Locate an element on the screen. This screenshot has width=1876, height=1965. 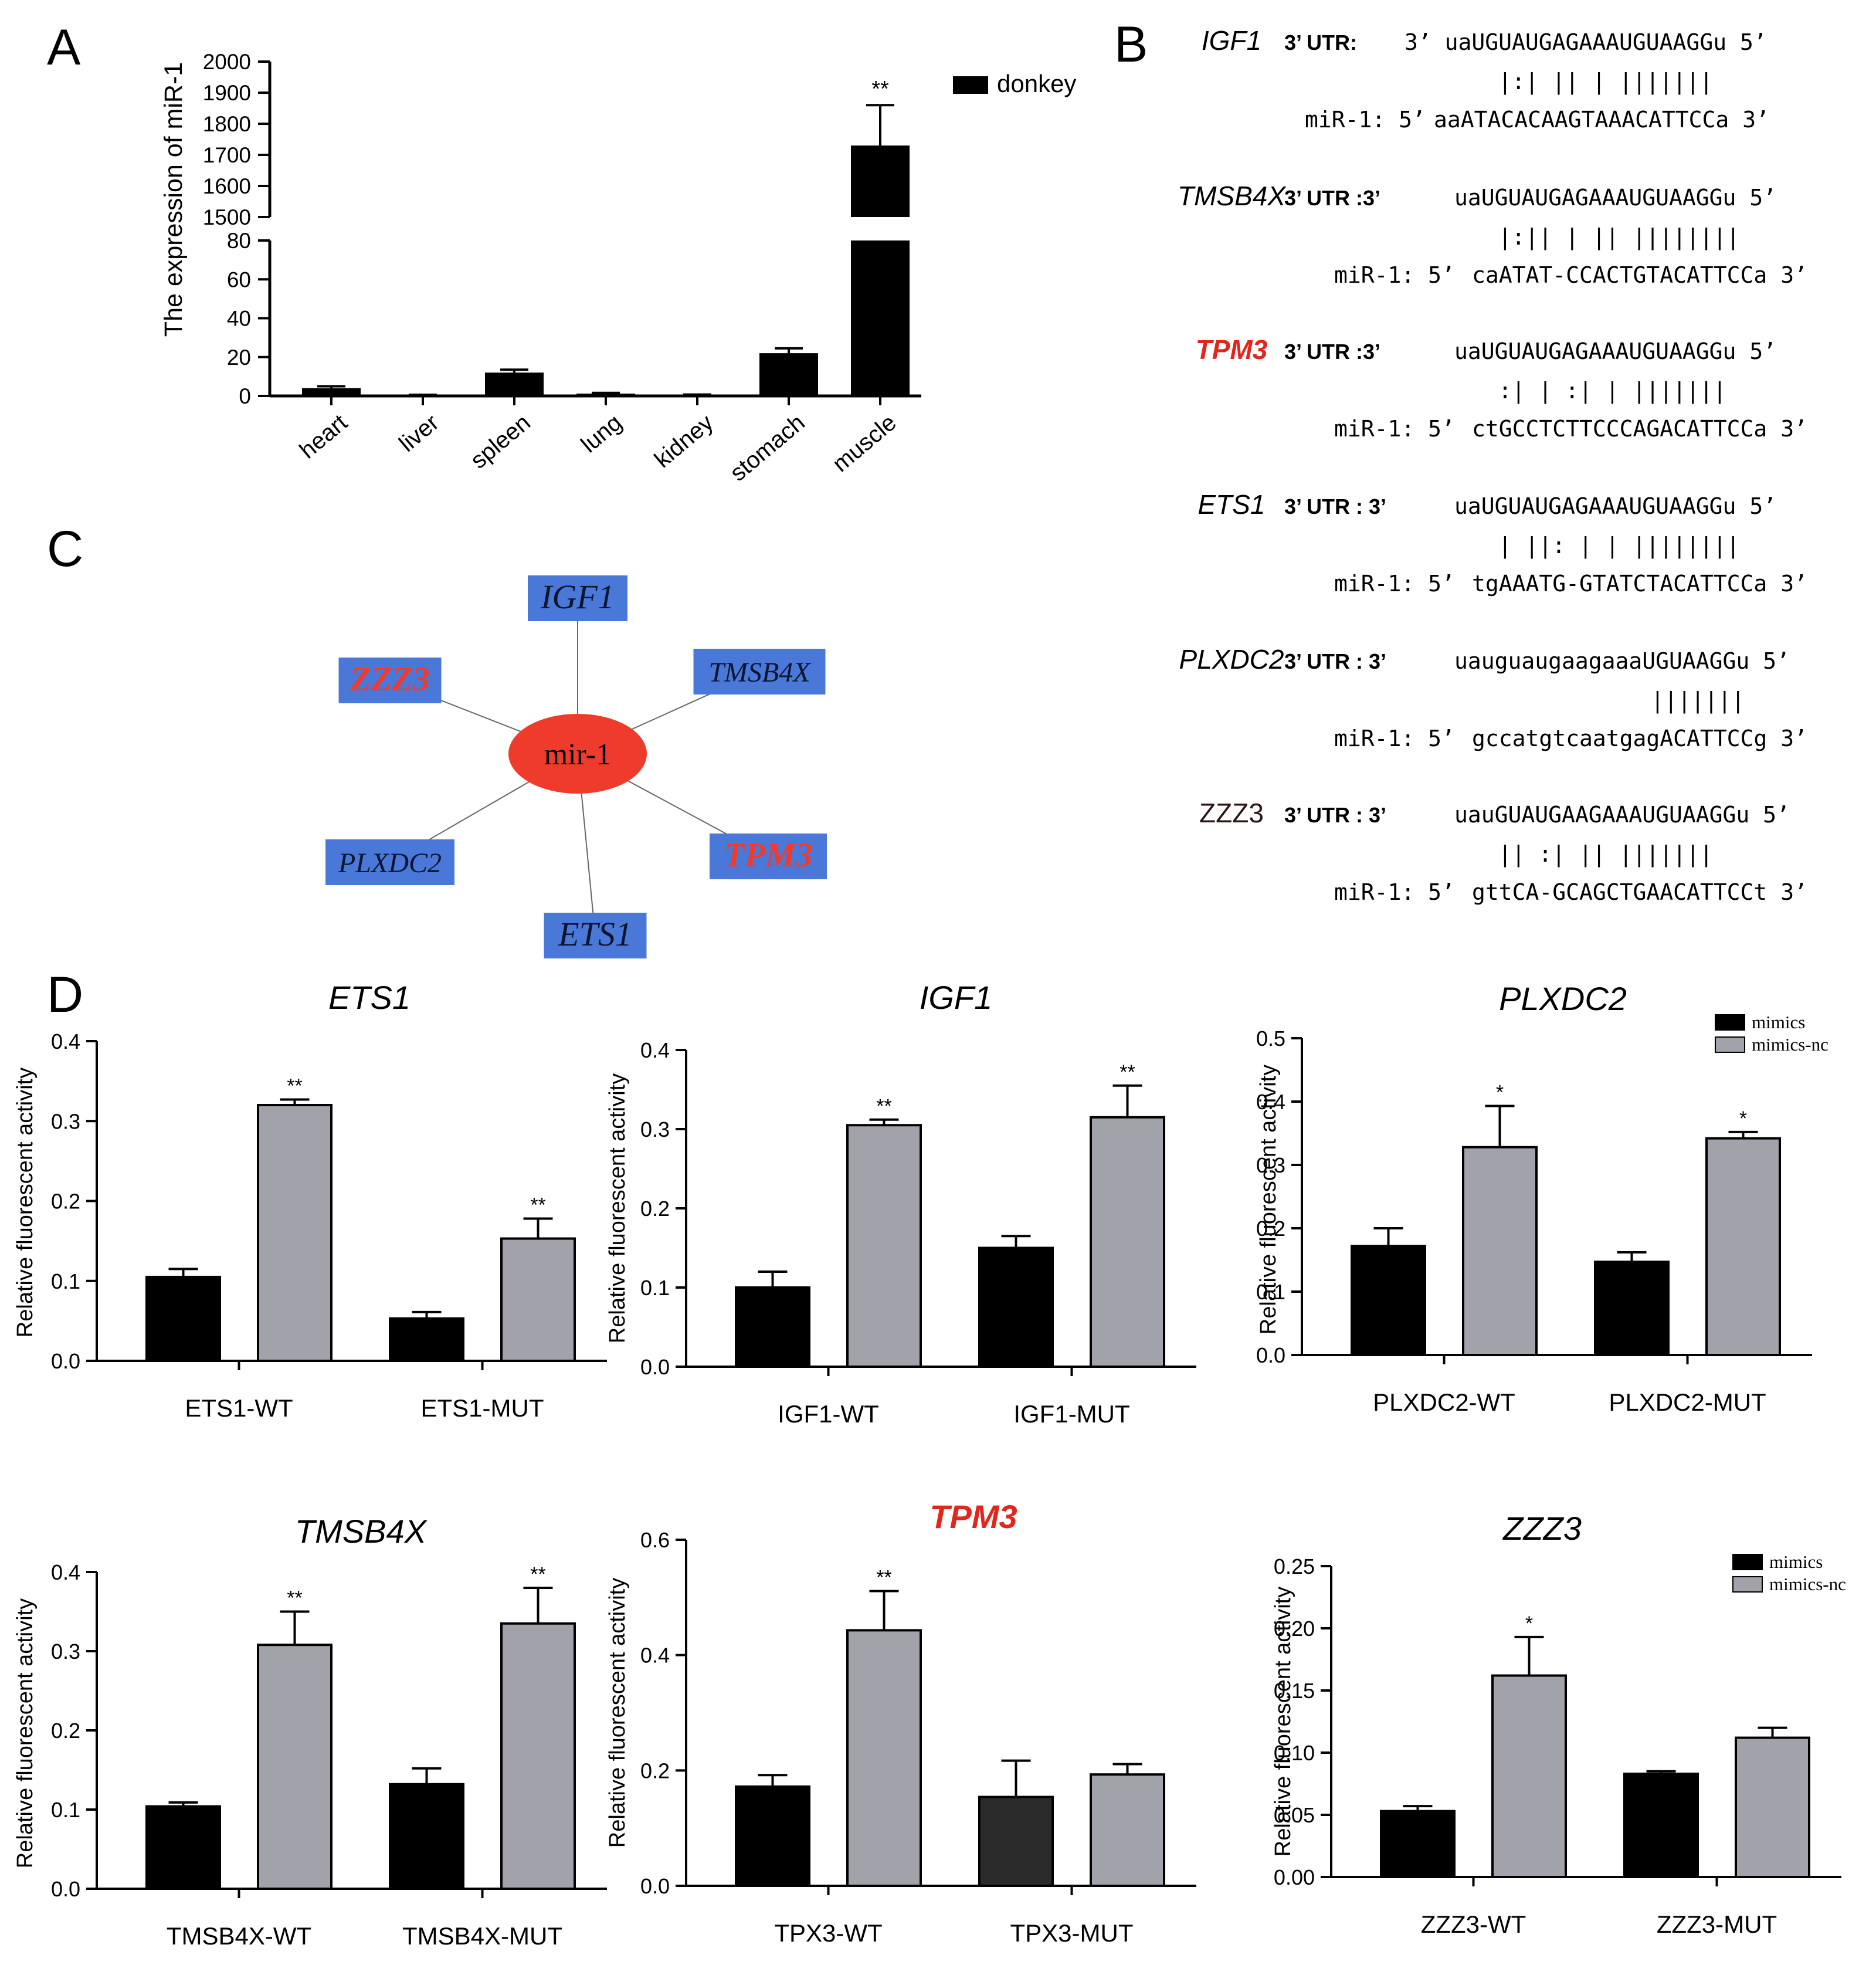
y-tick-label: 0.5 is located at coordinates (1271, 1038).